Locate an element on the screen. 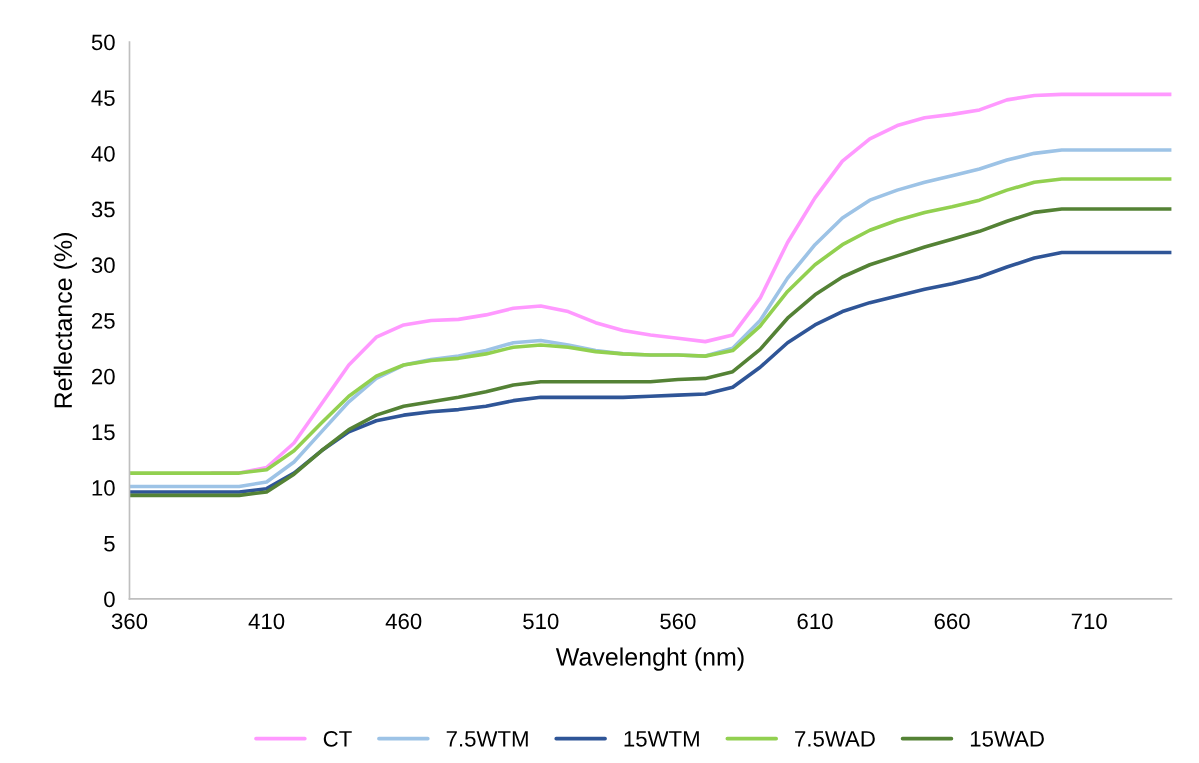  x-tick-label: 510 is located at coordinates (541, 621).